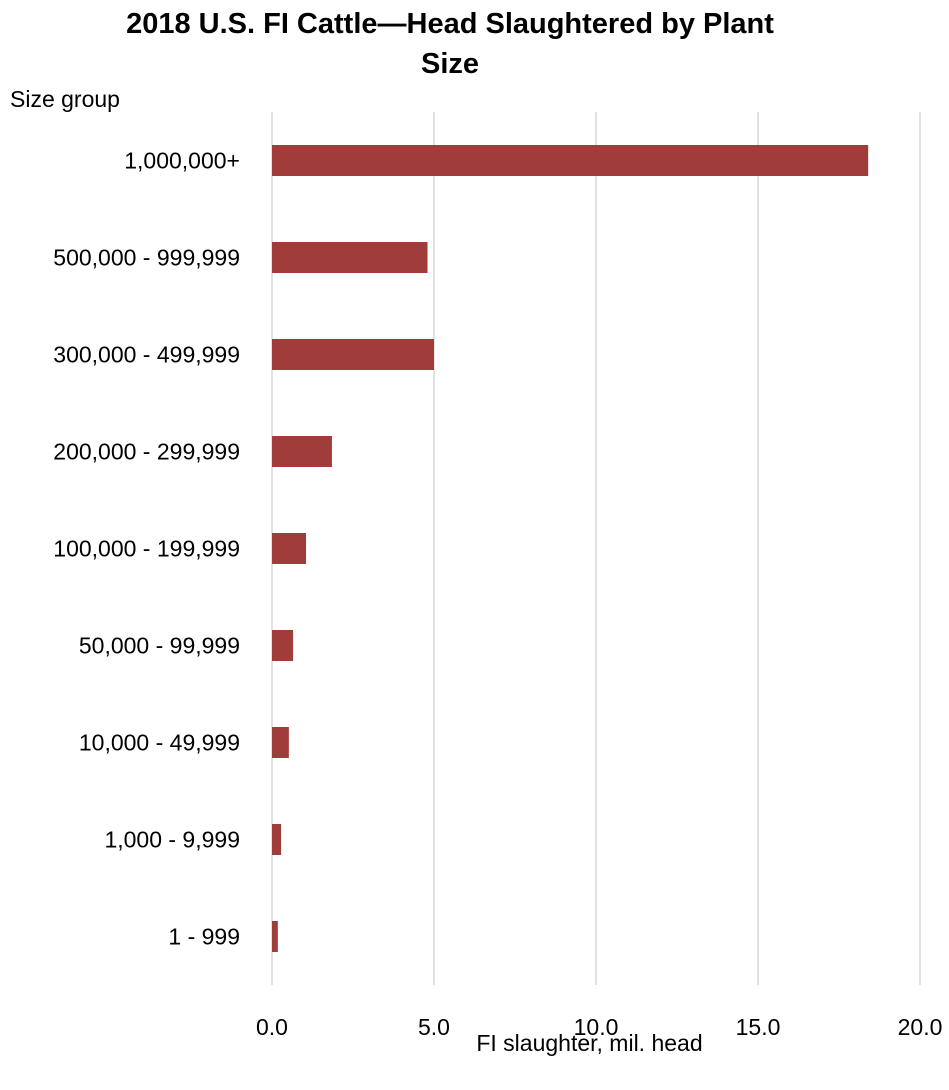 The image size is (949, 1090). What do you see at coordinates (758, 1027) in the screenshot?
I see `x-tick-label: 15.0` at bounding box center [758, 1027].